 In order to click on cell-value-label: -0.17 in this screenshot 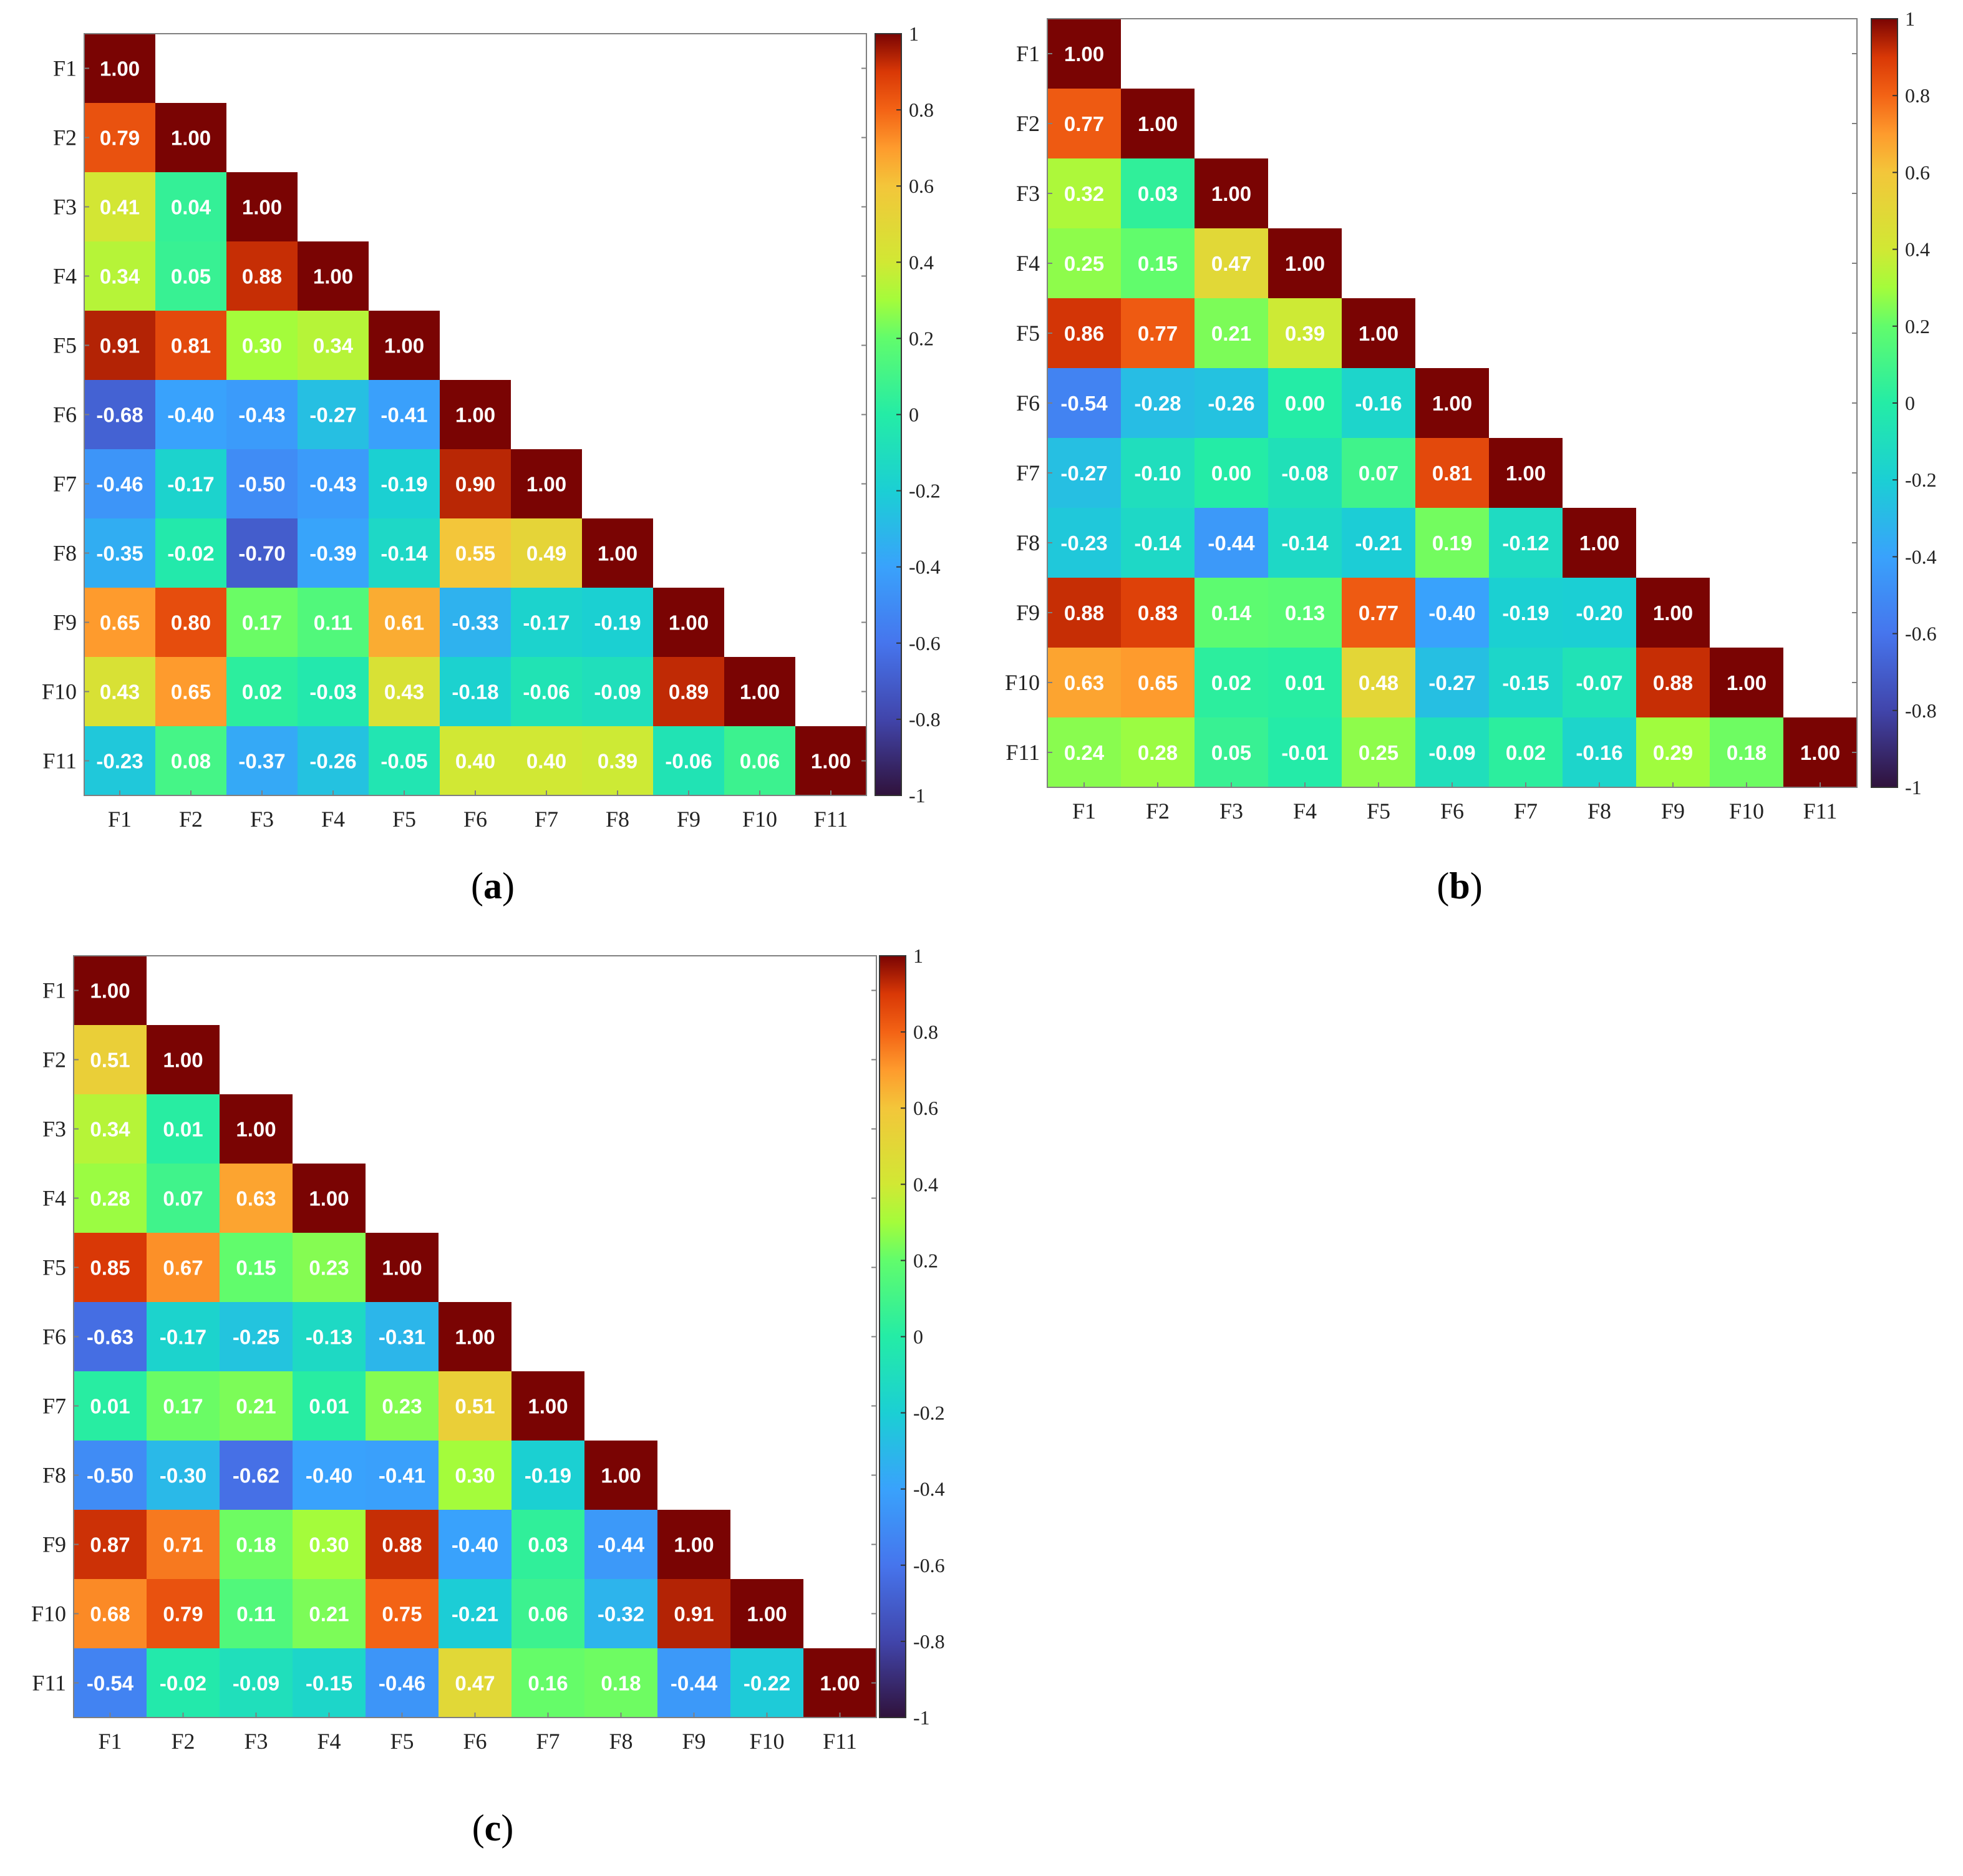, I will do `click(546, 622)`.